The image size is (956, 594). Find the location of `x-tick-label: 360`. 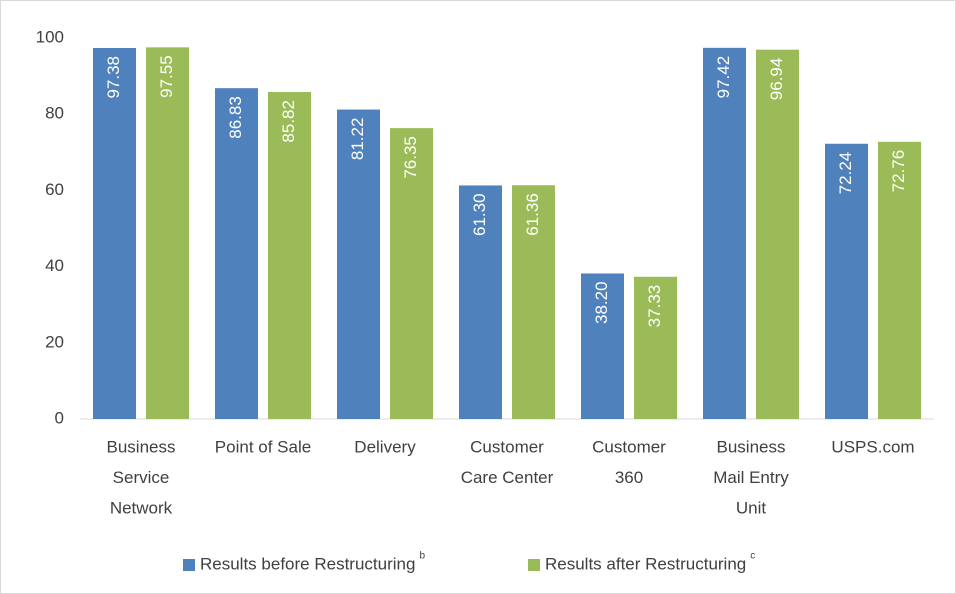

x-tick-label: 360 is located at coordinates (629, 477).